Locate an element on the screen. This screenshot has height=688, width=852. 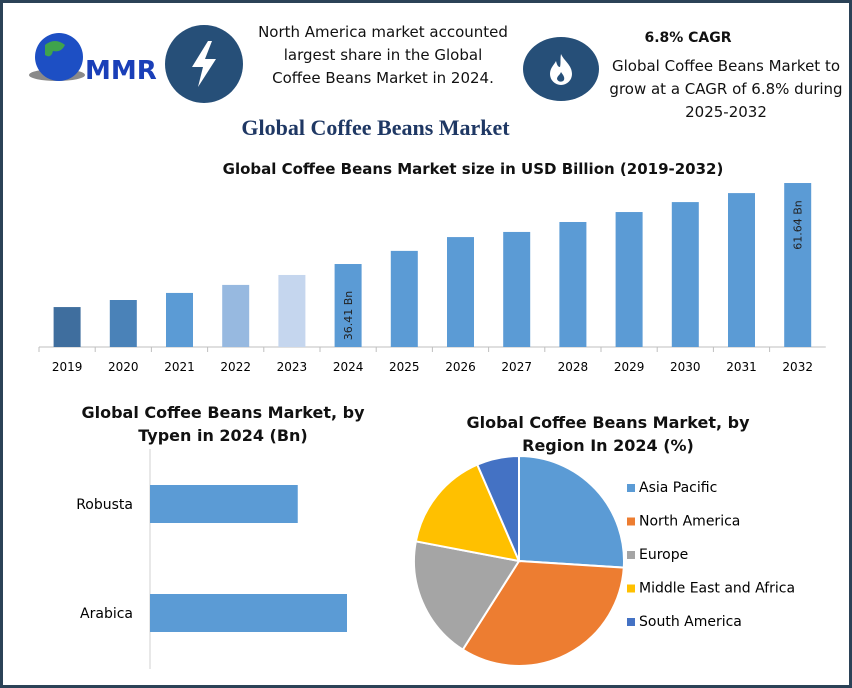
x-tick-label: 2021 is located at coordinates (179, 367).